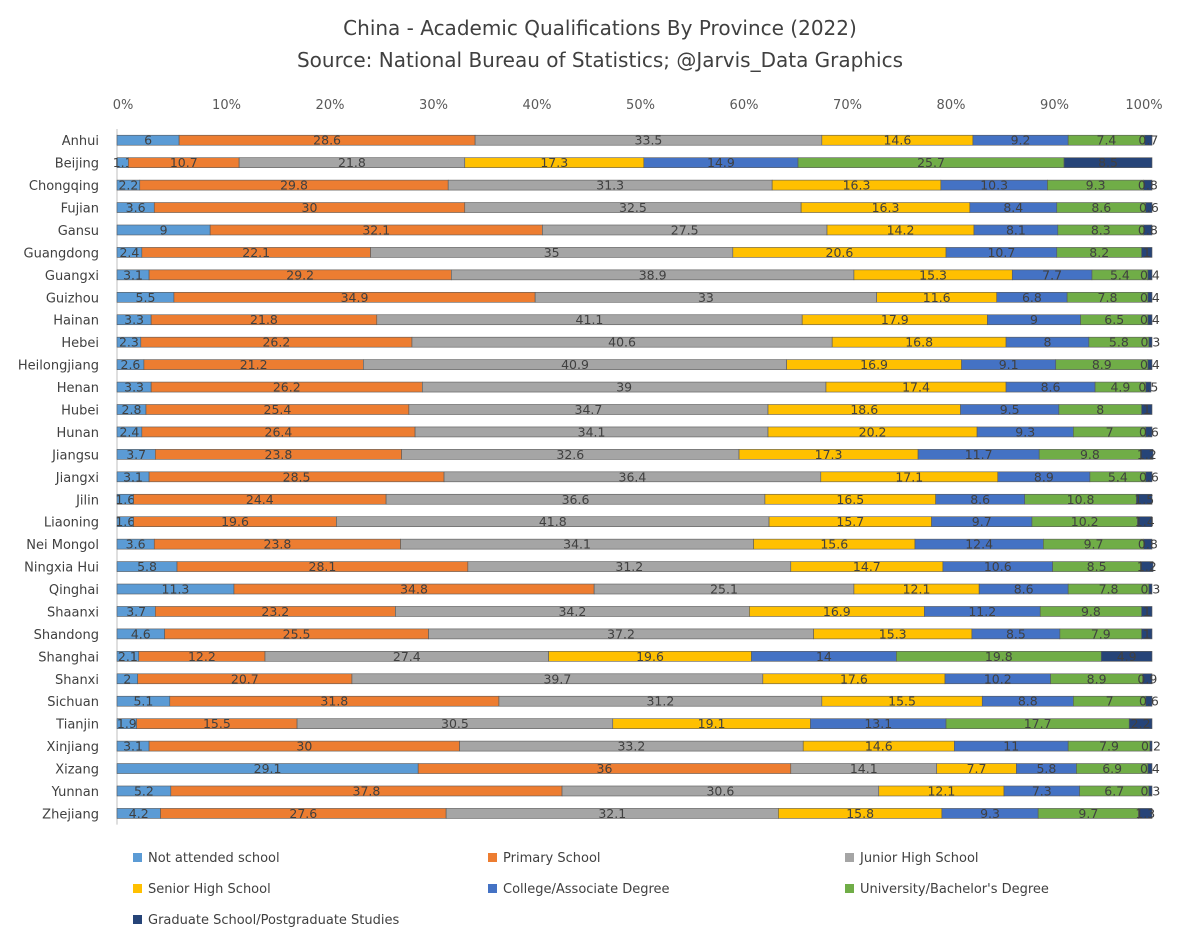 The height and width of the screenshot is (948, 1200). I want to click on data-label: 25.7, so click(931, 162).